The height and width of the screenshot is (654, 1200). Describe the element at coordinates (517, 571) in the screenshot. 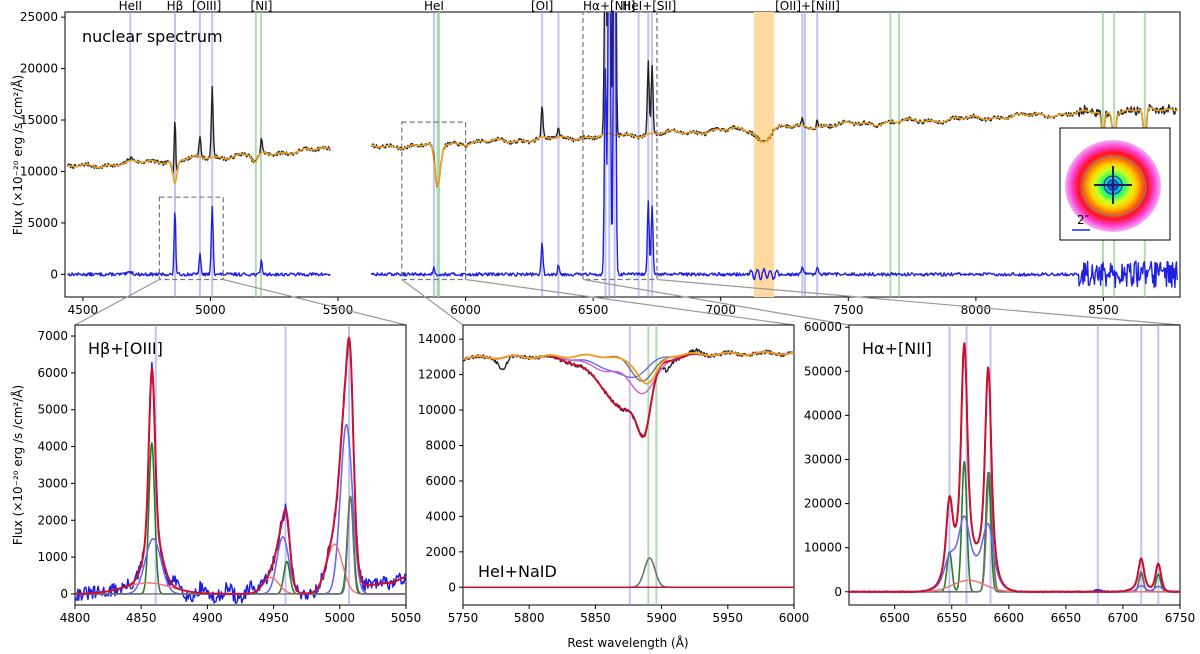

I see `naid-panel-title: HeI+NaID` at that location.